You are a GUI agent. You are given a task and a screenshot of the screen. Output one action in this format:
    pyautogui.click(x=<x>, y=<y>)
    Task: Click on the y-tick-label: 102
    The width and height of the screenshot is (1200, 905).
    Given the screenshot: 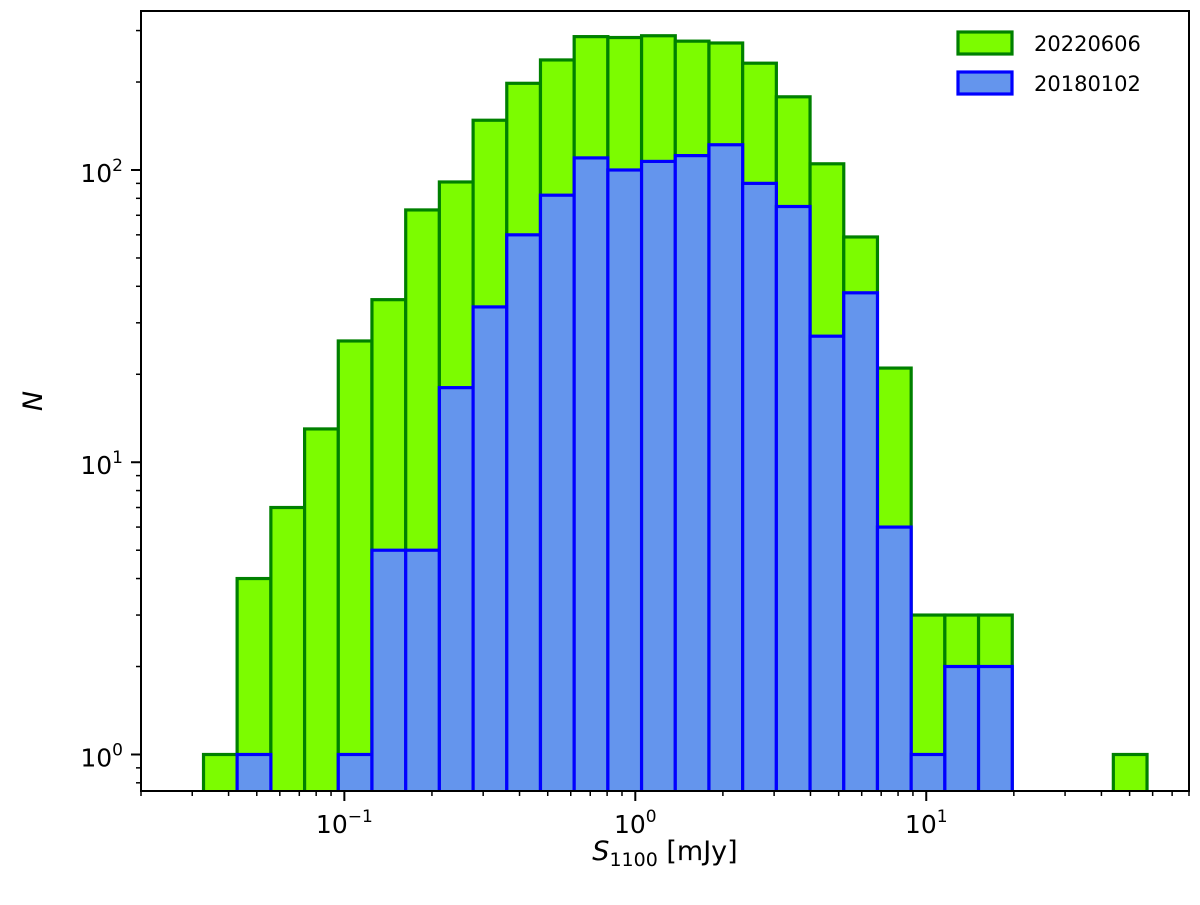 What is the action you would take?
    pyautogui.click(x=101, y=172)
    